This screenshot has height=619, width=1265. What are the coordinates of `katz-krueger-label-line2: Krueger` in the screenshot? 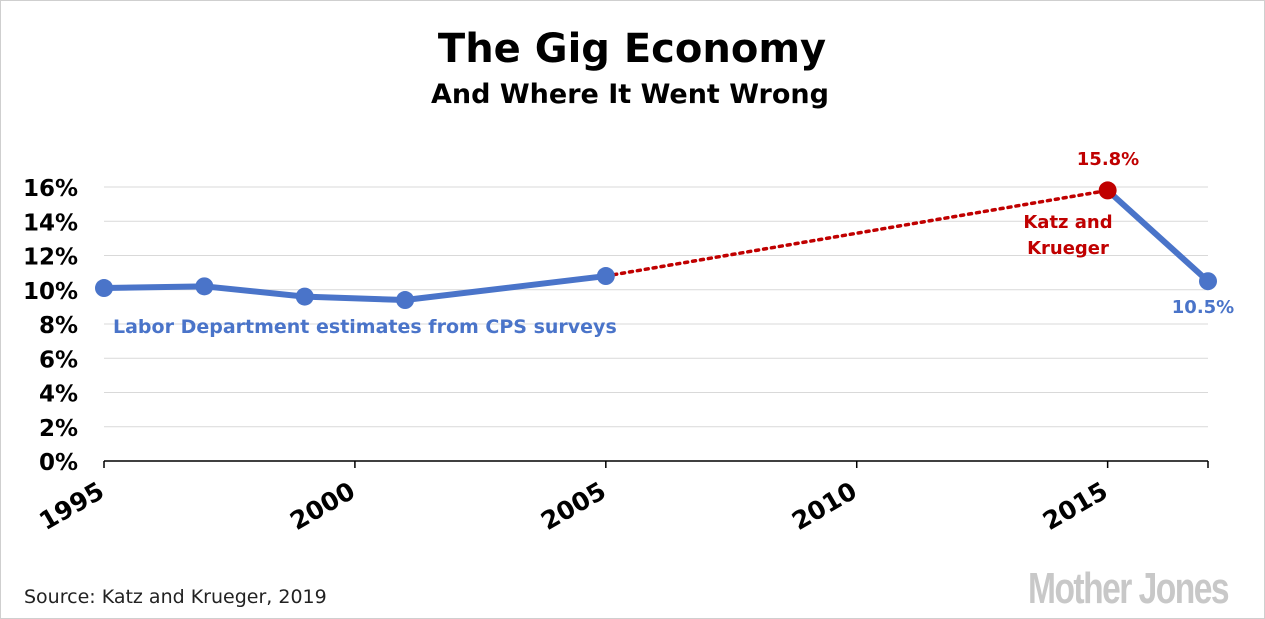 It's located at (1068, 248).